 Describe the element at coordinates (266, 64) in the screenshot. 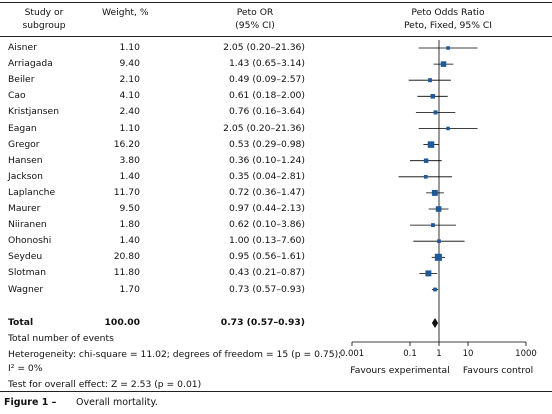

I see `study-or-ci: 1.43 (0.65–3.14)` at that location.